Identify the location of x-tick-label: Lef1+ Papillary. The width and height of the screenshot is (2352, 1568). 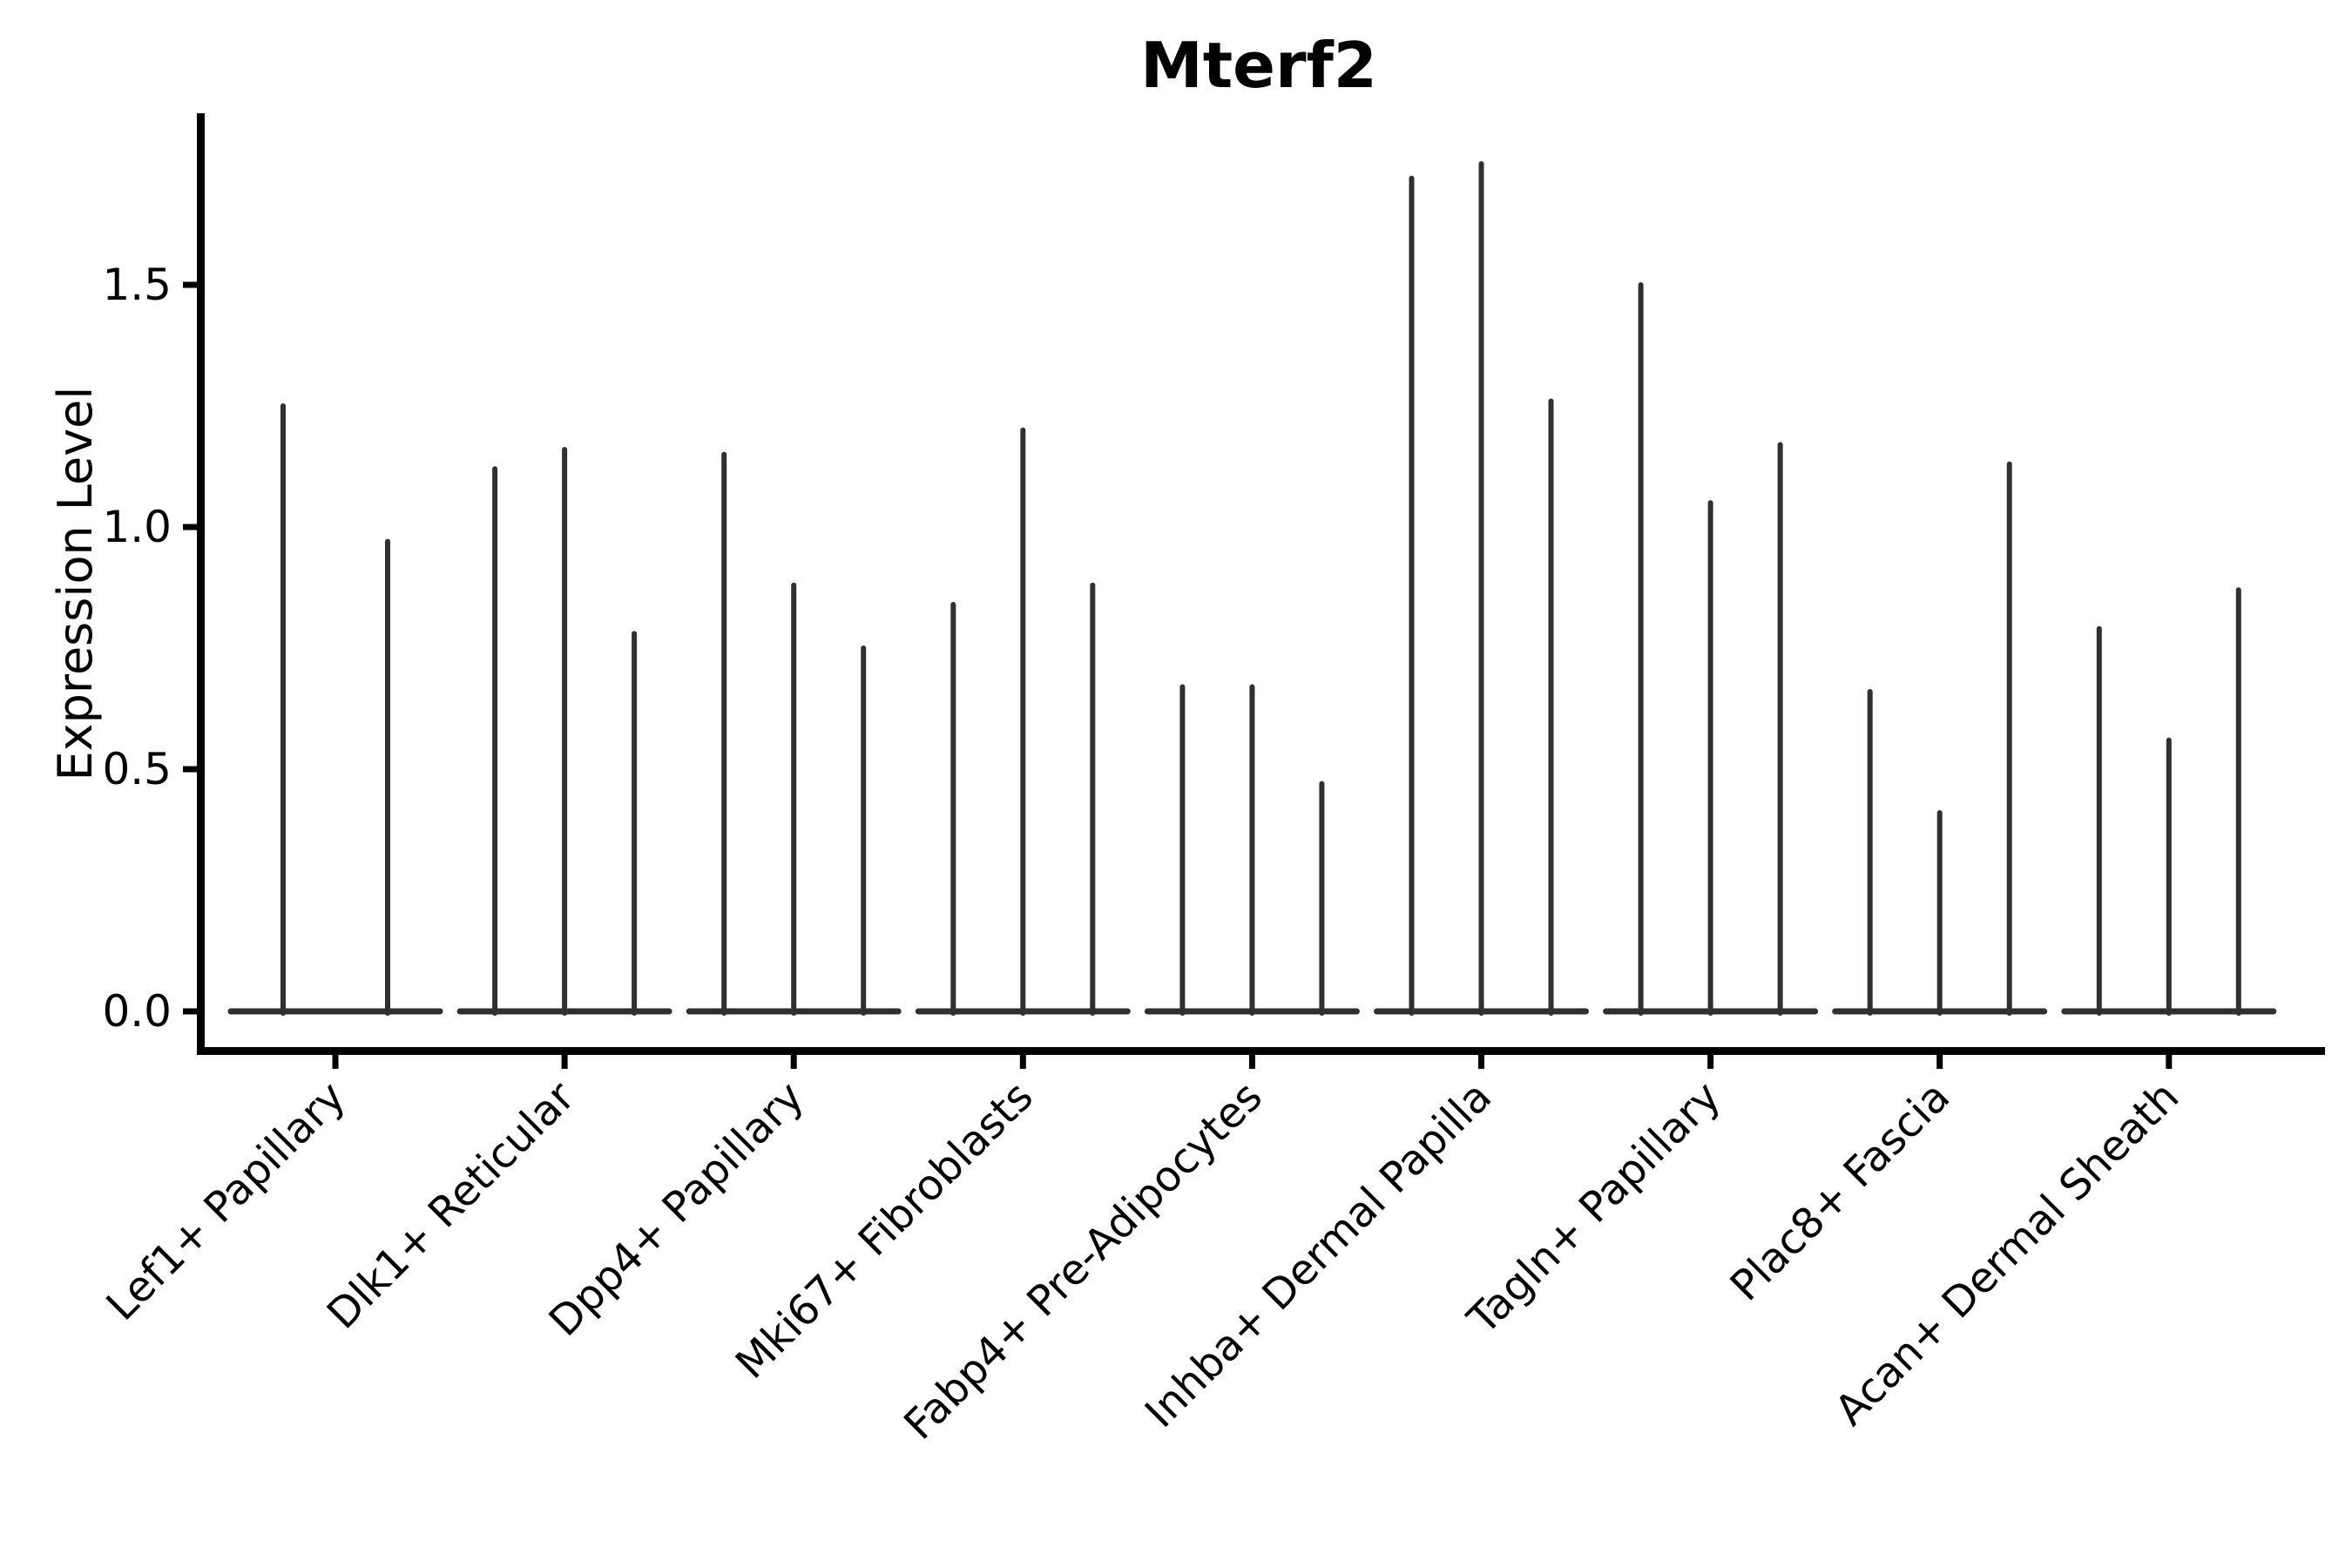
(226, 1201).